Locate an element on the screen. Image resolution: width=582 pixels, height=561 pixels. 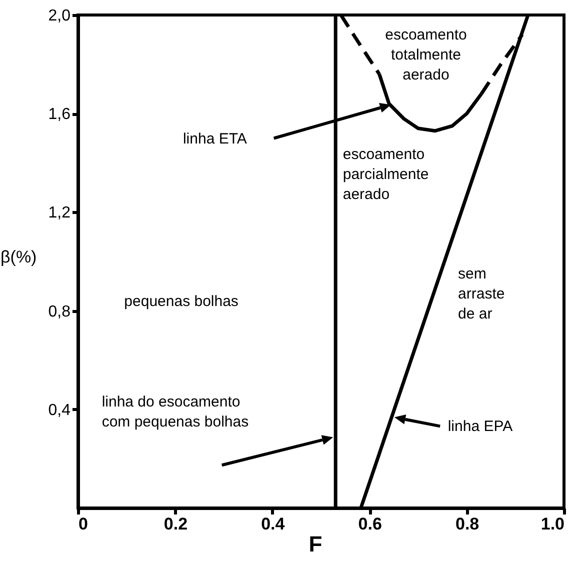
x-tick-label: 1.0 is located at coordinates (552, 524).